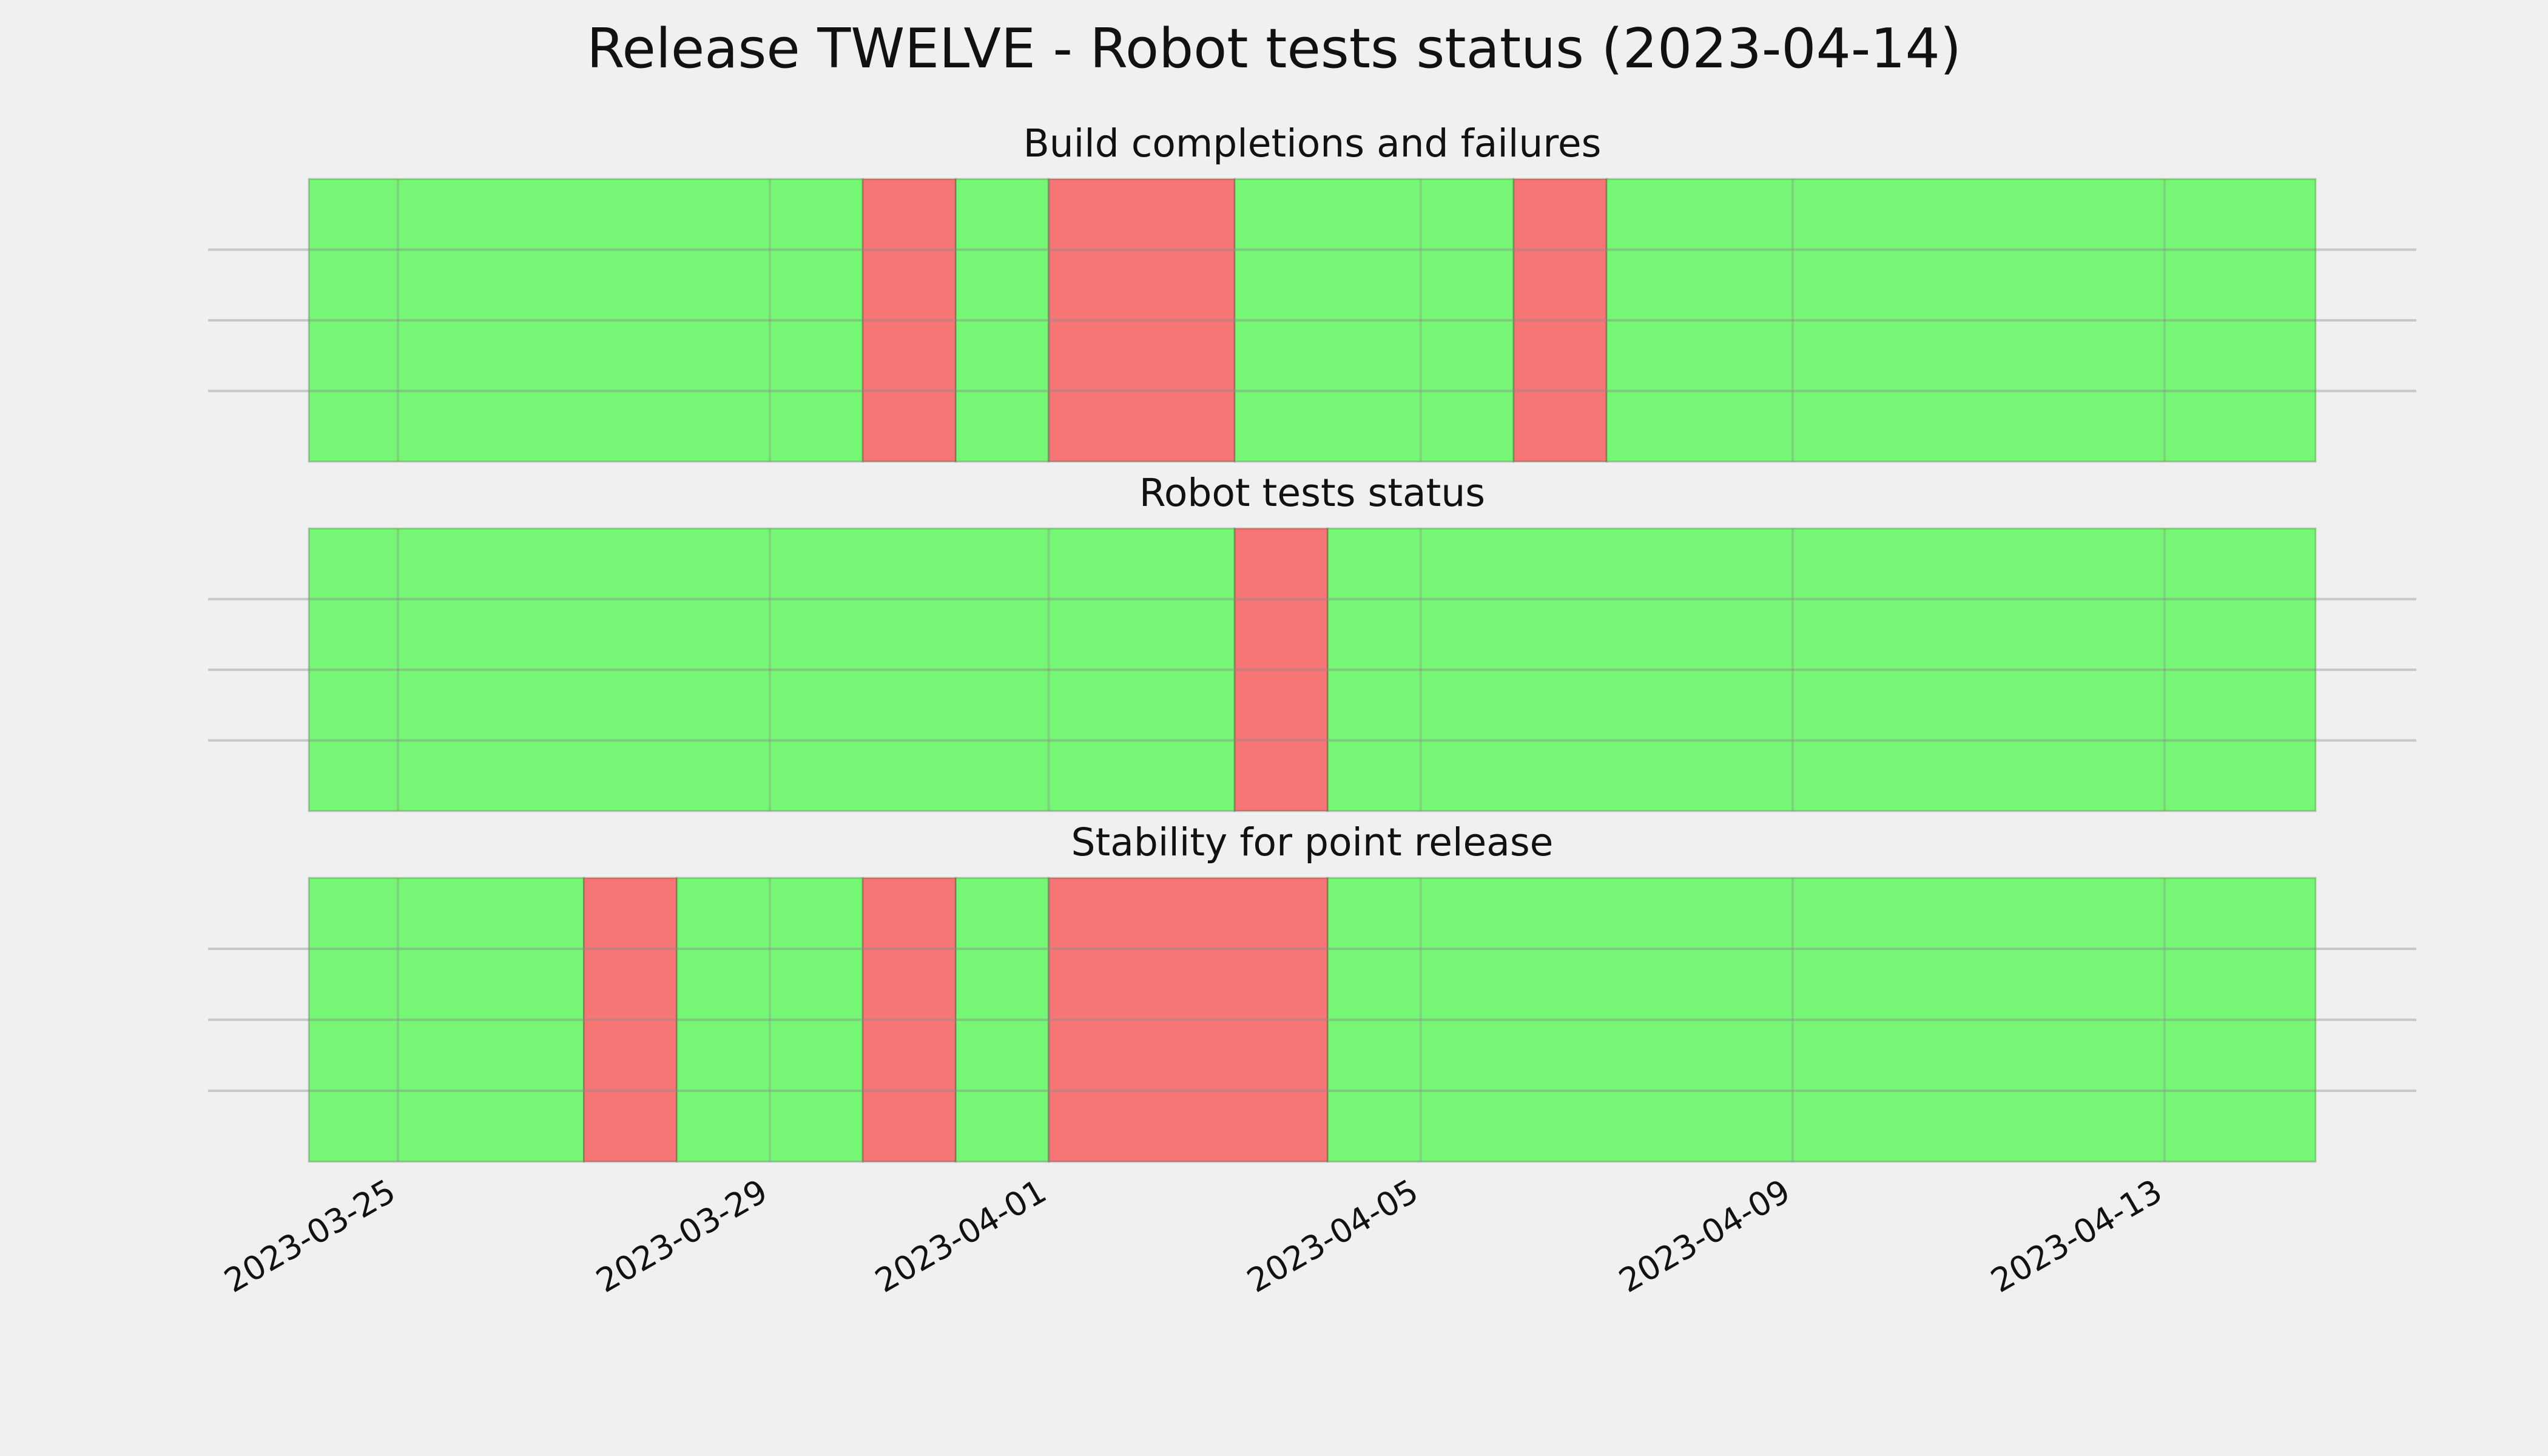  I want to click on subplot-title: Robot tests status, so click(1312, 493).